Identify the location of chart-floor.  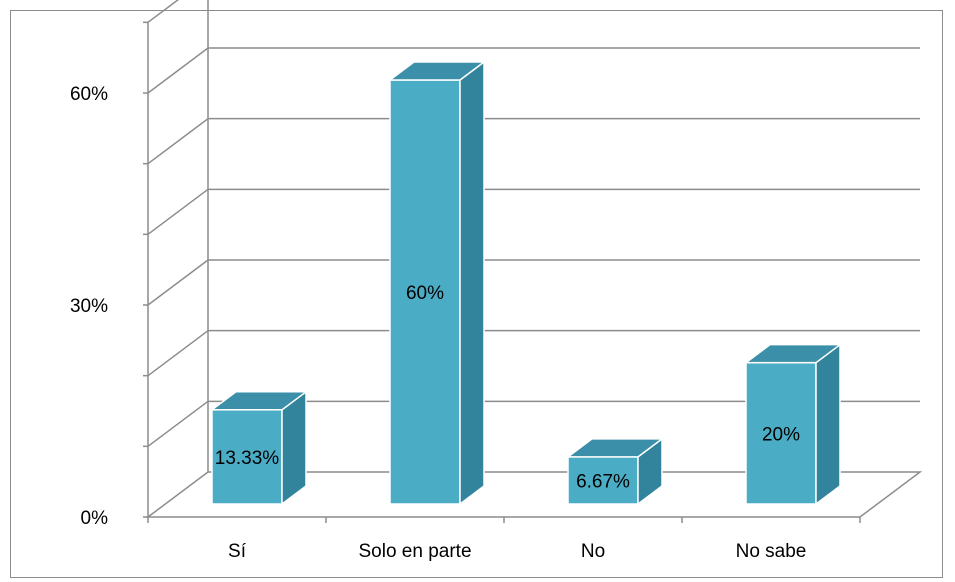
(534, 494).